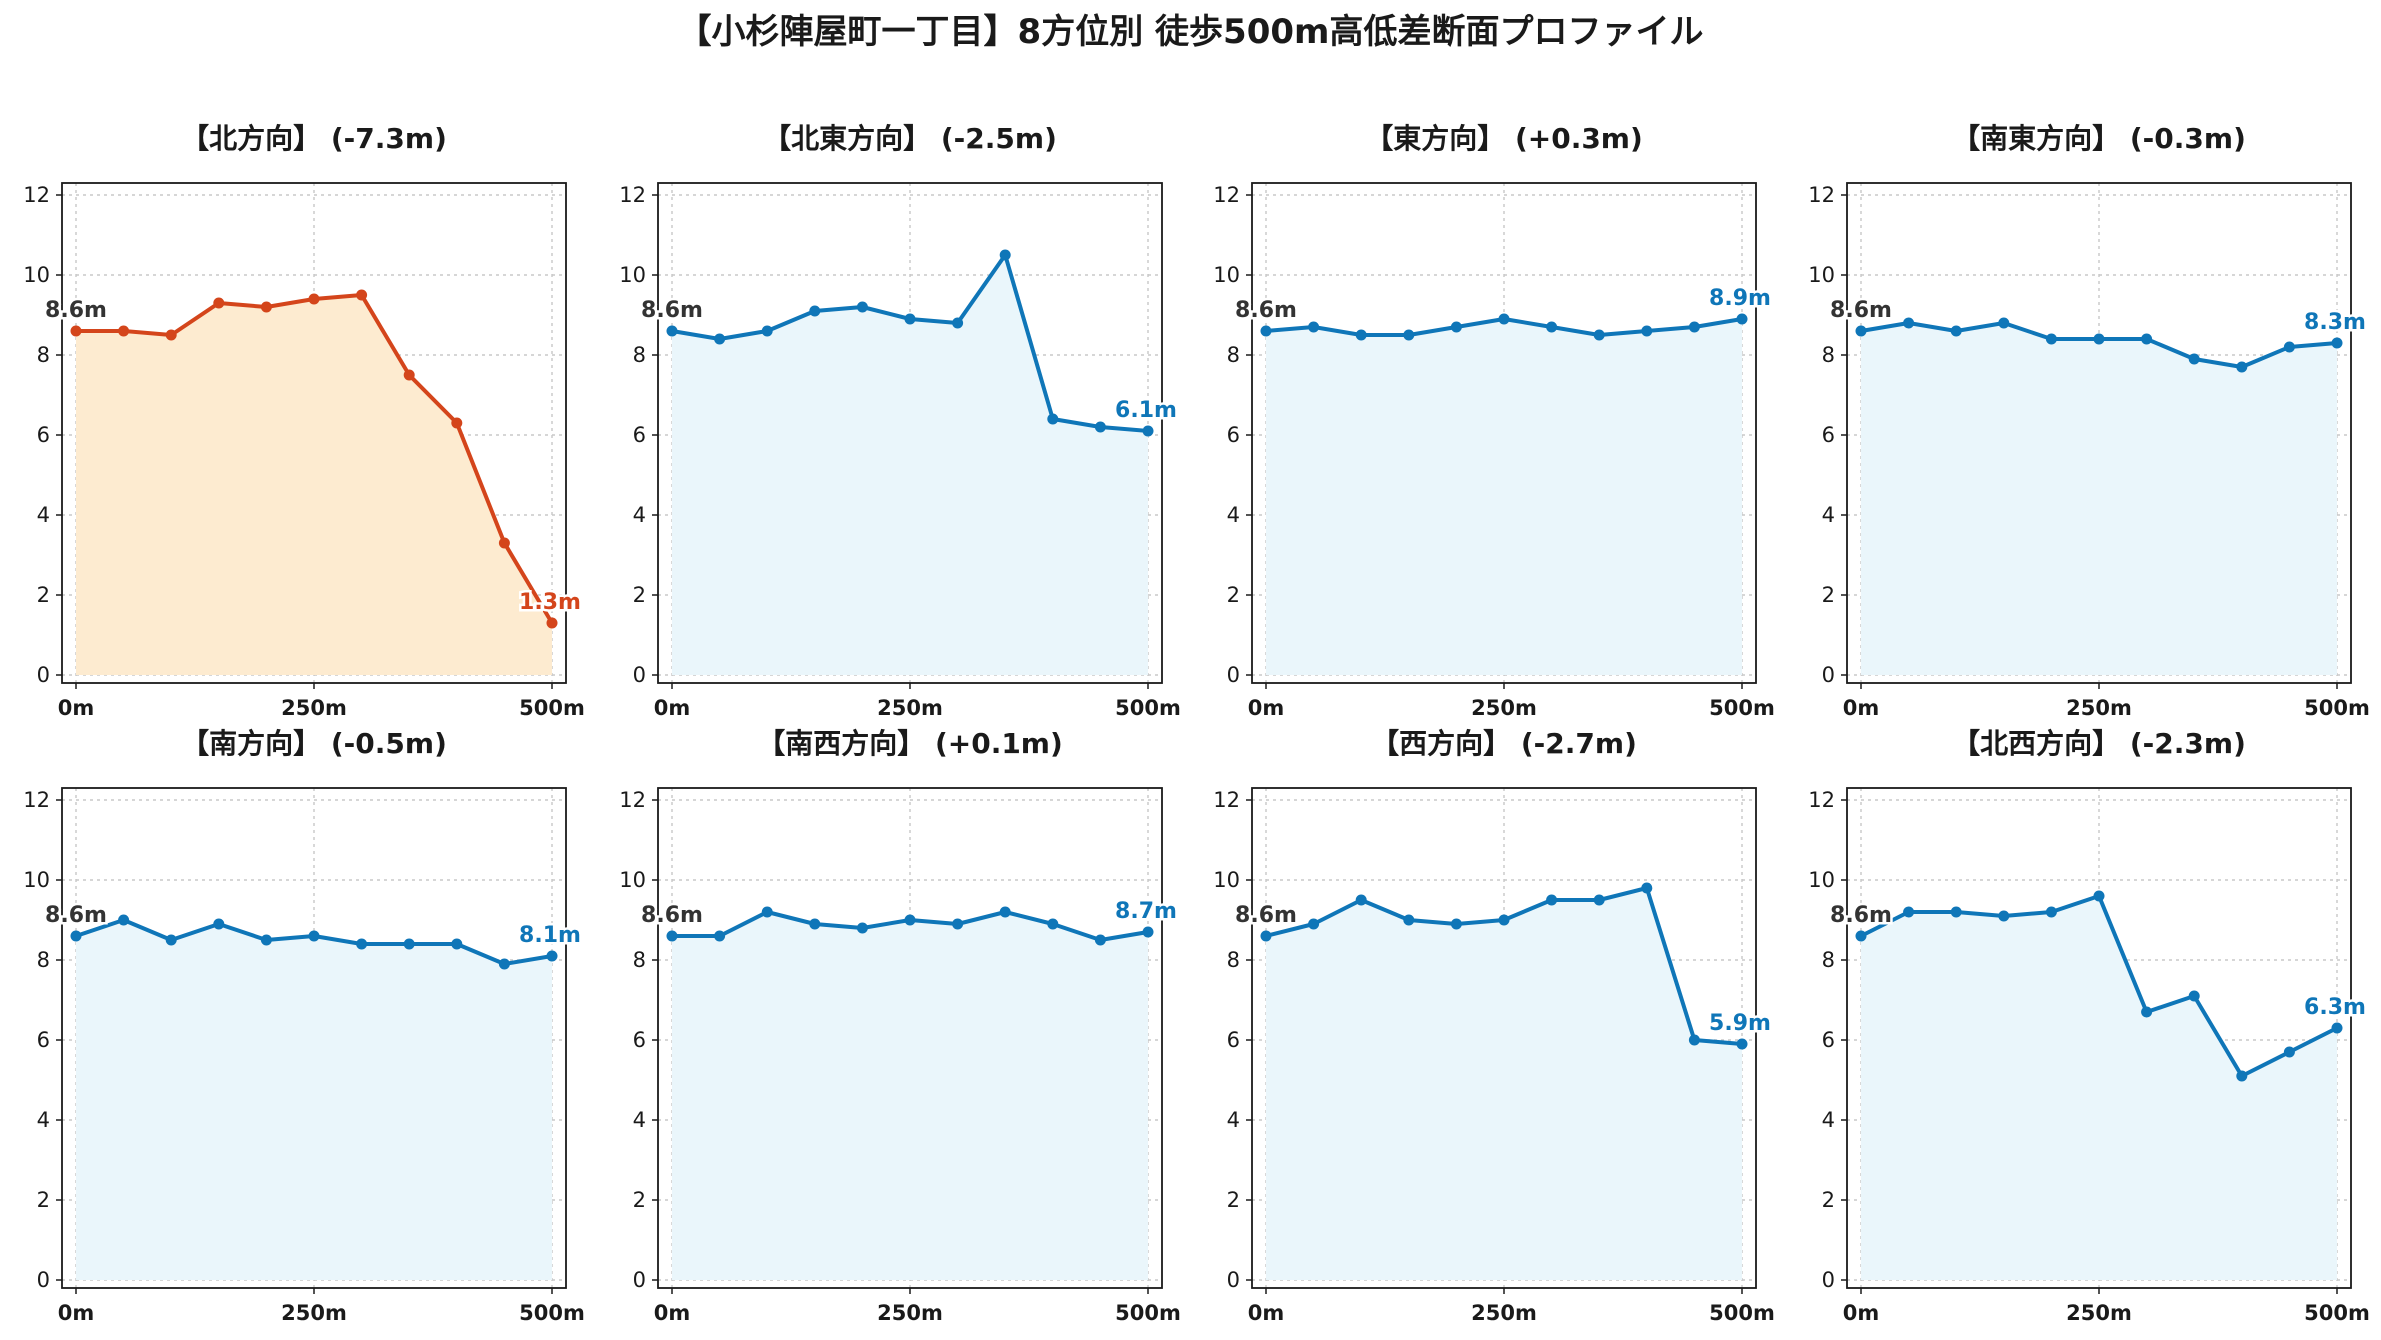 This screenshot has width=2381, height=1340. I want to click on start-value-label: 8.6m, so click(1266, 915).